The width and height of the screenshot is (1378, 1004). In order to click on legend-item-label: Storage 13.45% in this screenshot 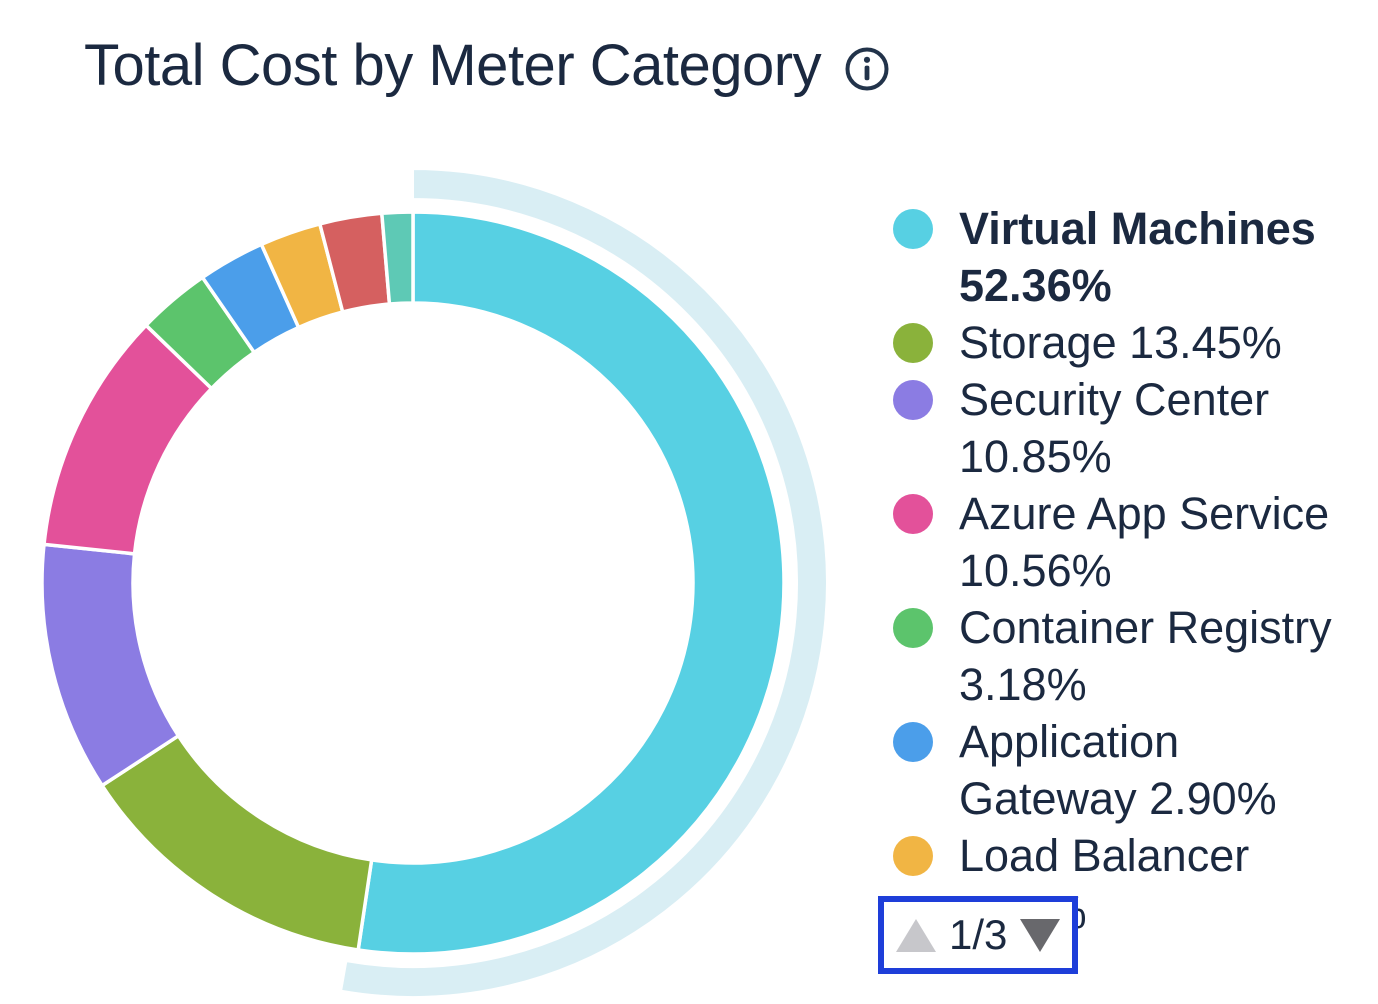, I will do `click(1120, 342)`.